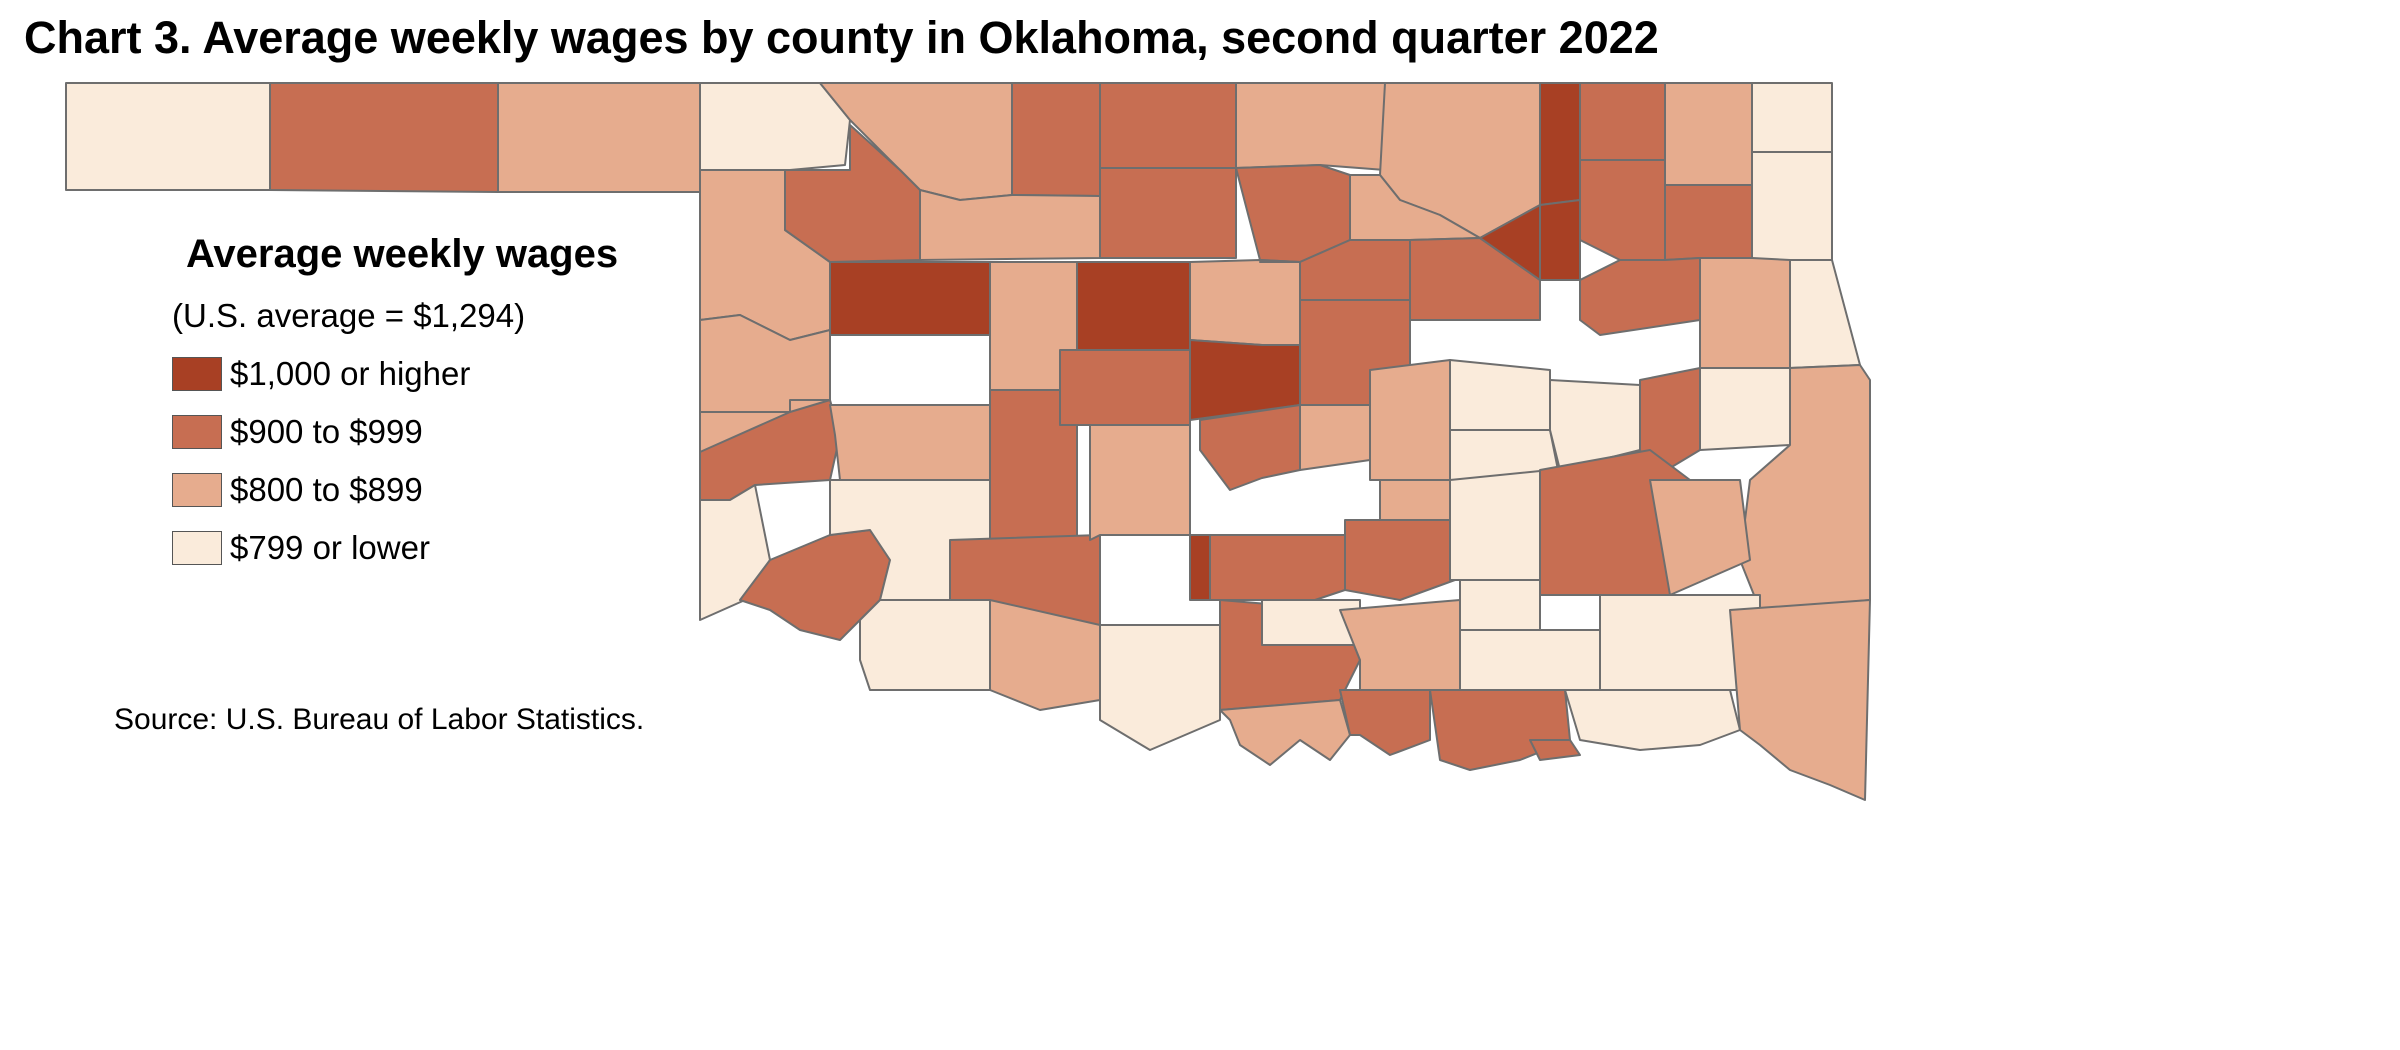 Image resolution: width=2400 pixels, height=1050 pixels. I want to click on legend-subtitle: (U.S. average = $1,294), so click(349, 315).